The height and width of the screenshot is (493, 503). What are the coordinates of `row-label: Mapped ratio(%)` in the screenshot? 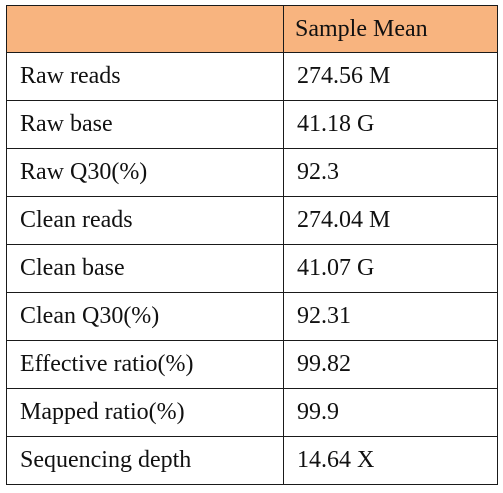 It's located at (145, 412).